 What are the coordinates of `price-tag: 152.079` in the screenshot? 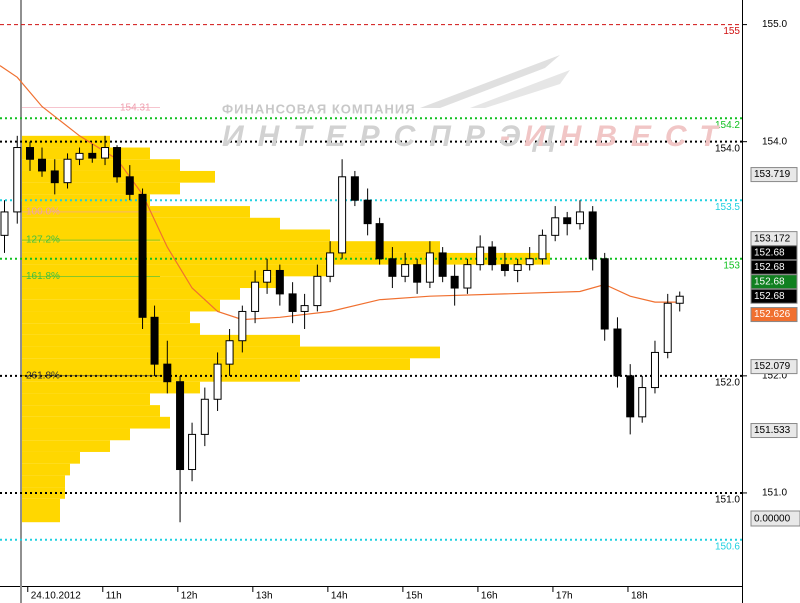 It's located at (772, 366).